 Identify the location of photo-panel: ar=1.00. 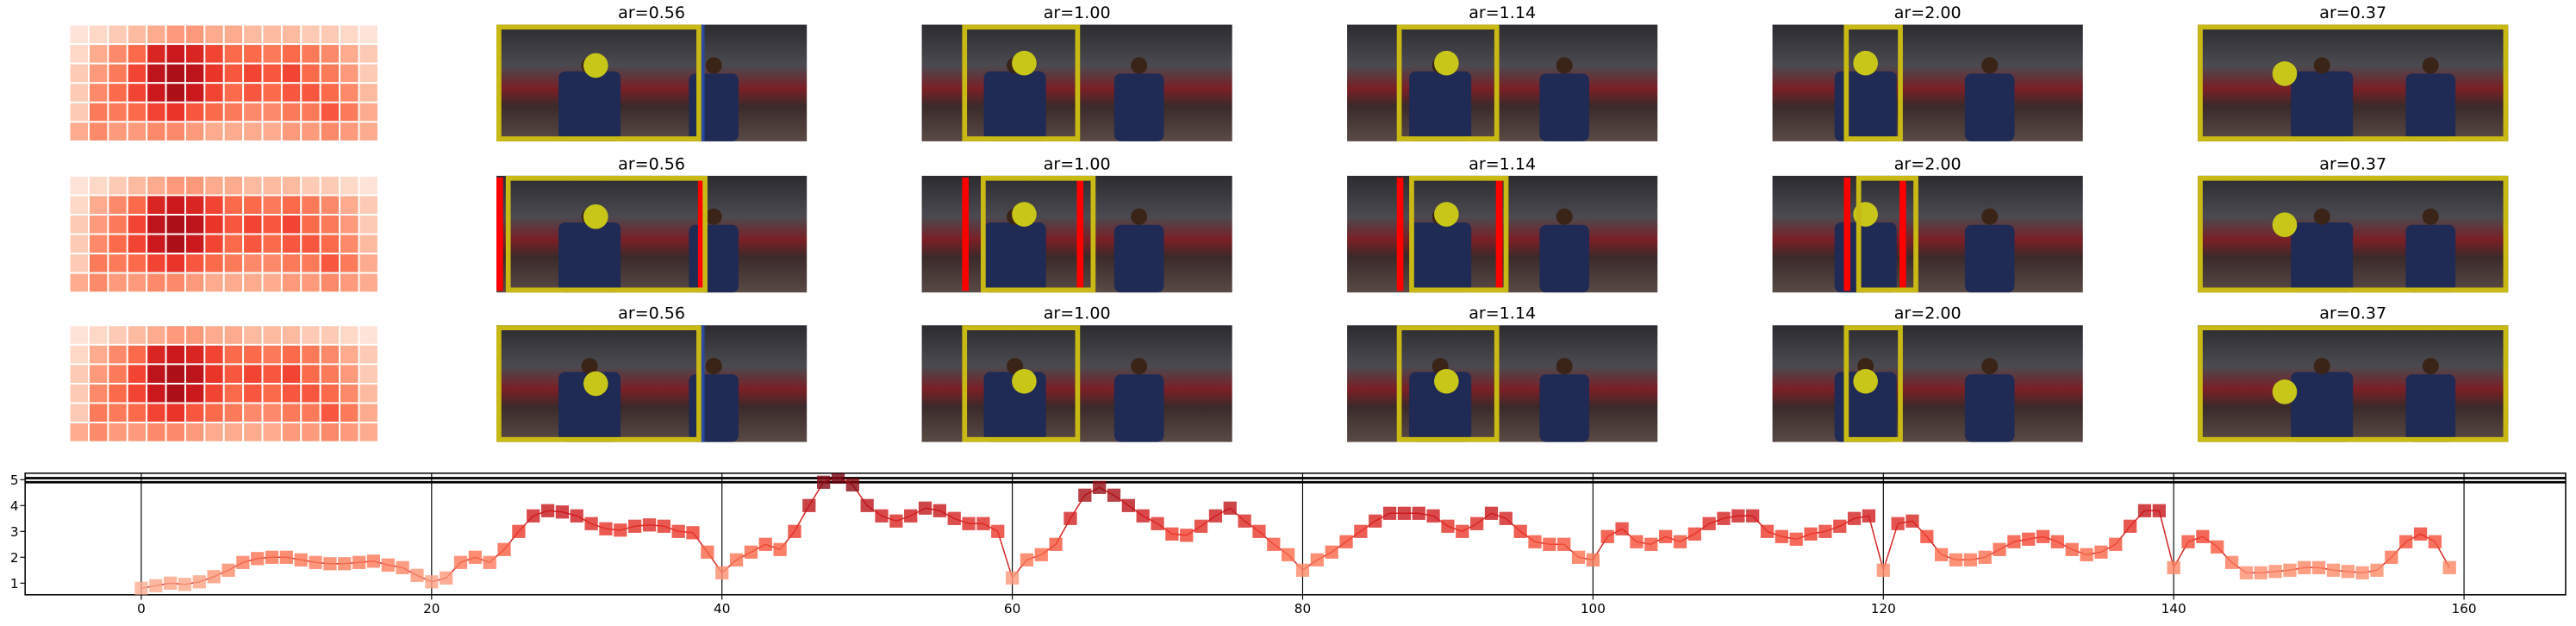
(1076, 373).